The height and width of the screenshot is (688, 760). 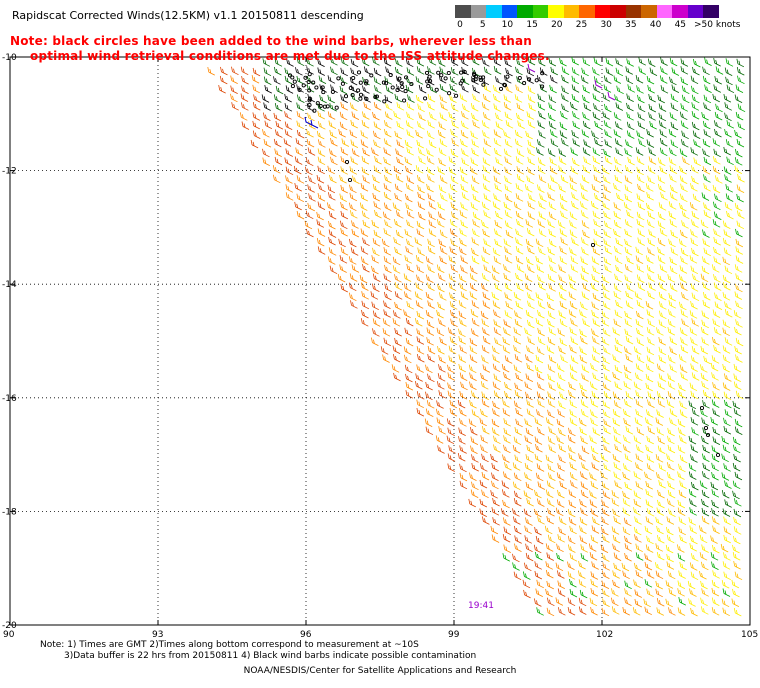 I want to click on lat-label: -12, so click(x=9, y=172).